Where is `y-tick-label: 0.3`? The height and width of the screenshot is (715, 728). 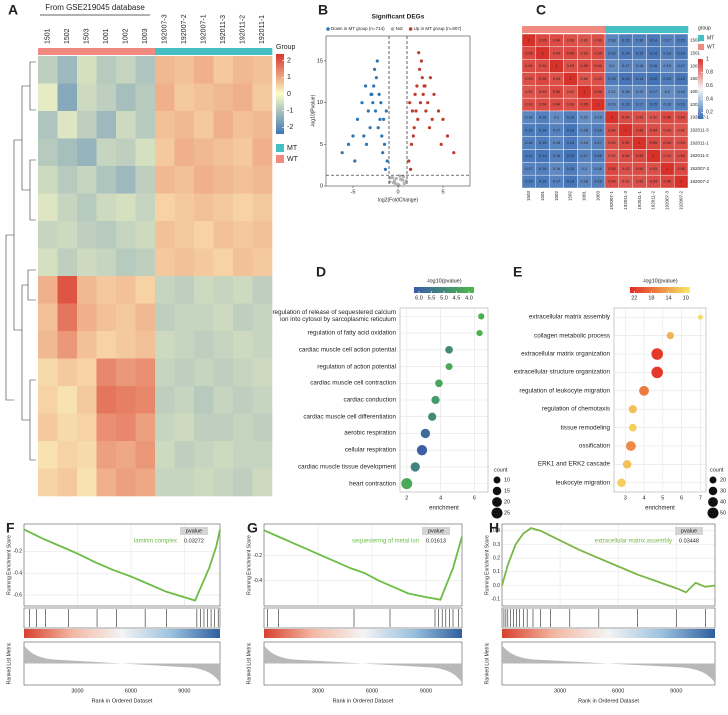
y-tick-label: 0.3 is located at coordinates (496, 545).